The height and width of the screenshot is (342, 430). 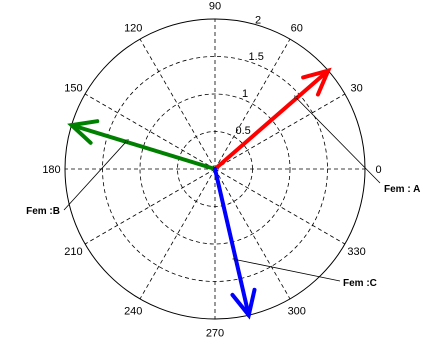 What do you see at coordinates (43, 211) in the screenshot?
I see `annotation-label-1: Fem :B` at bounding box center [43, 211].